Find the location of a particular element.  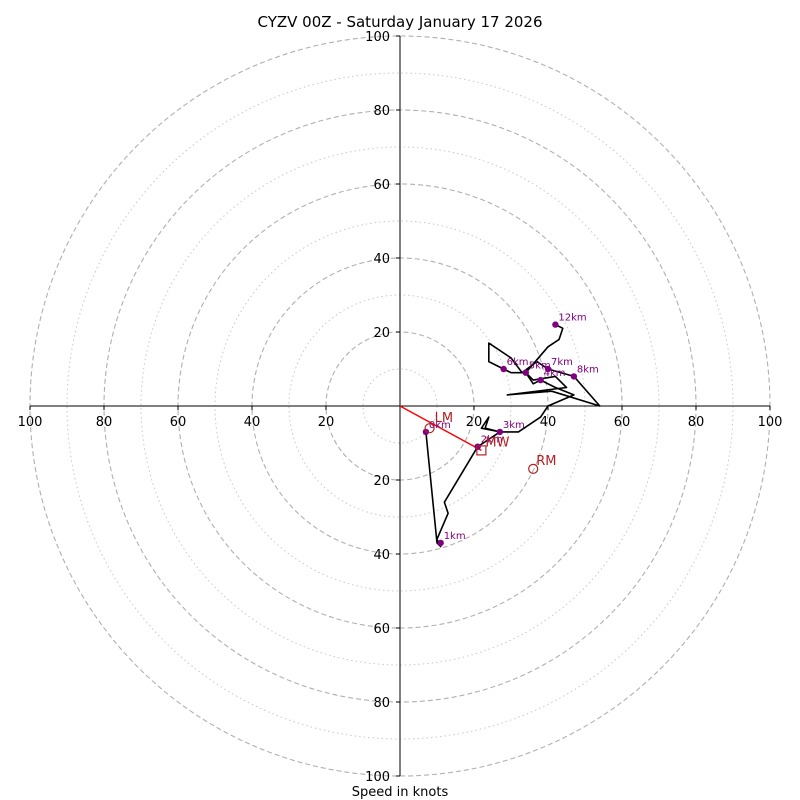

height-marker-4km is located at coordinates (540, 380).